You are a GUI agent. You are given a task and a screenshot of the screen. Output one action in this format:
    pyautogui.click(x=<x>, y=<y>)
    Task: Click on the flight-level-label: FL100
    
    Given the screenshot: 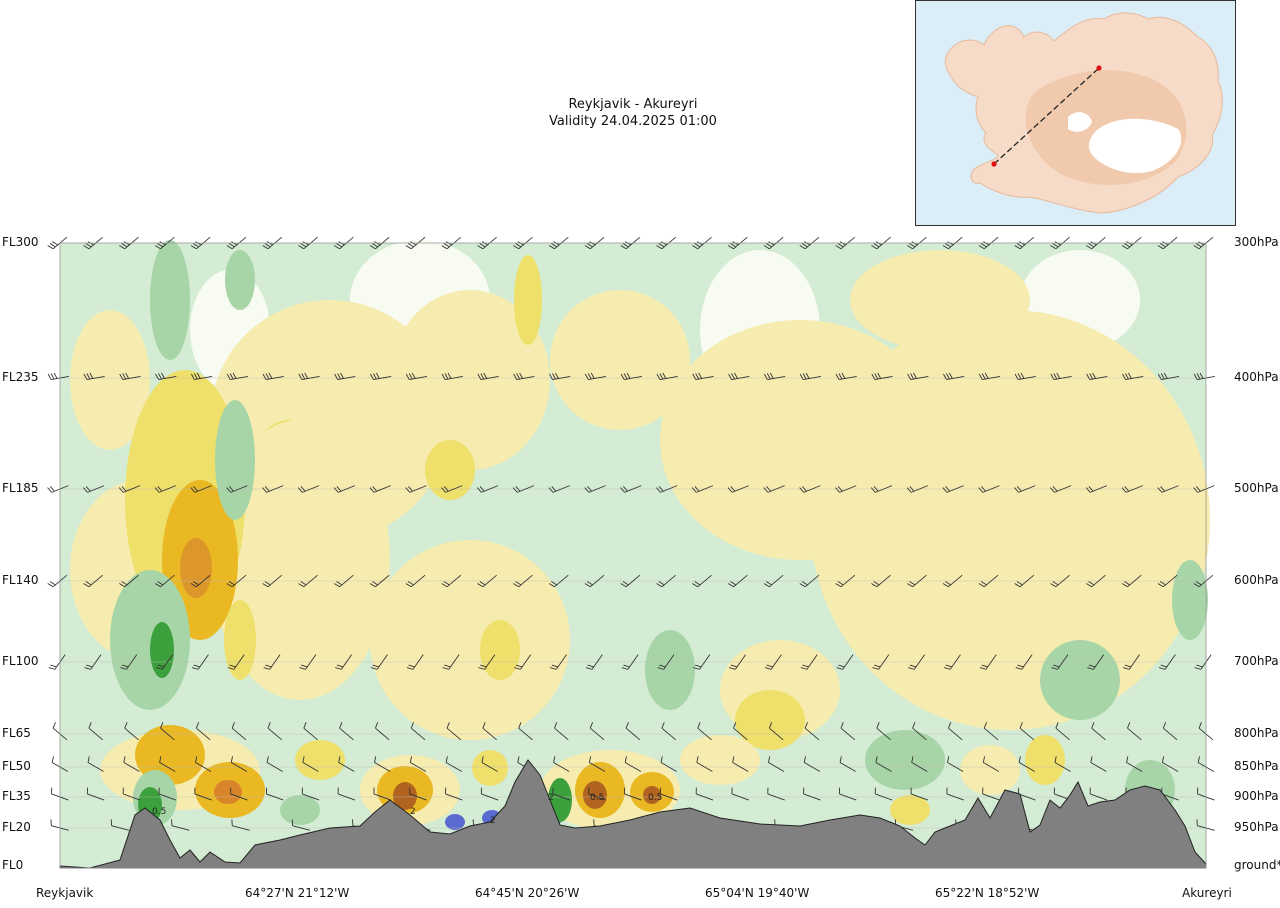 What is the action you would take?
    pyautogui.click(x=20, y=661)
    